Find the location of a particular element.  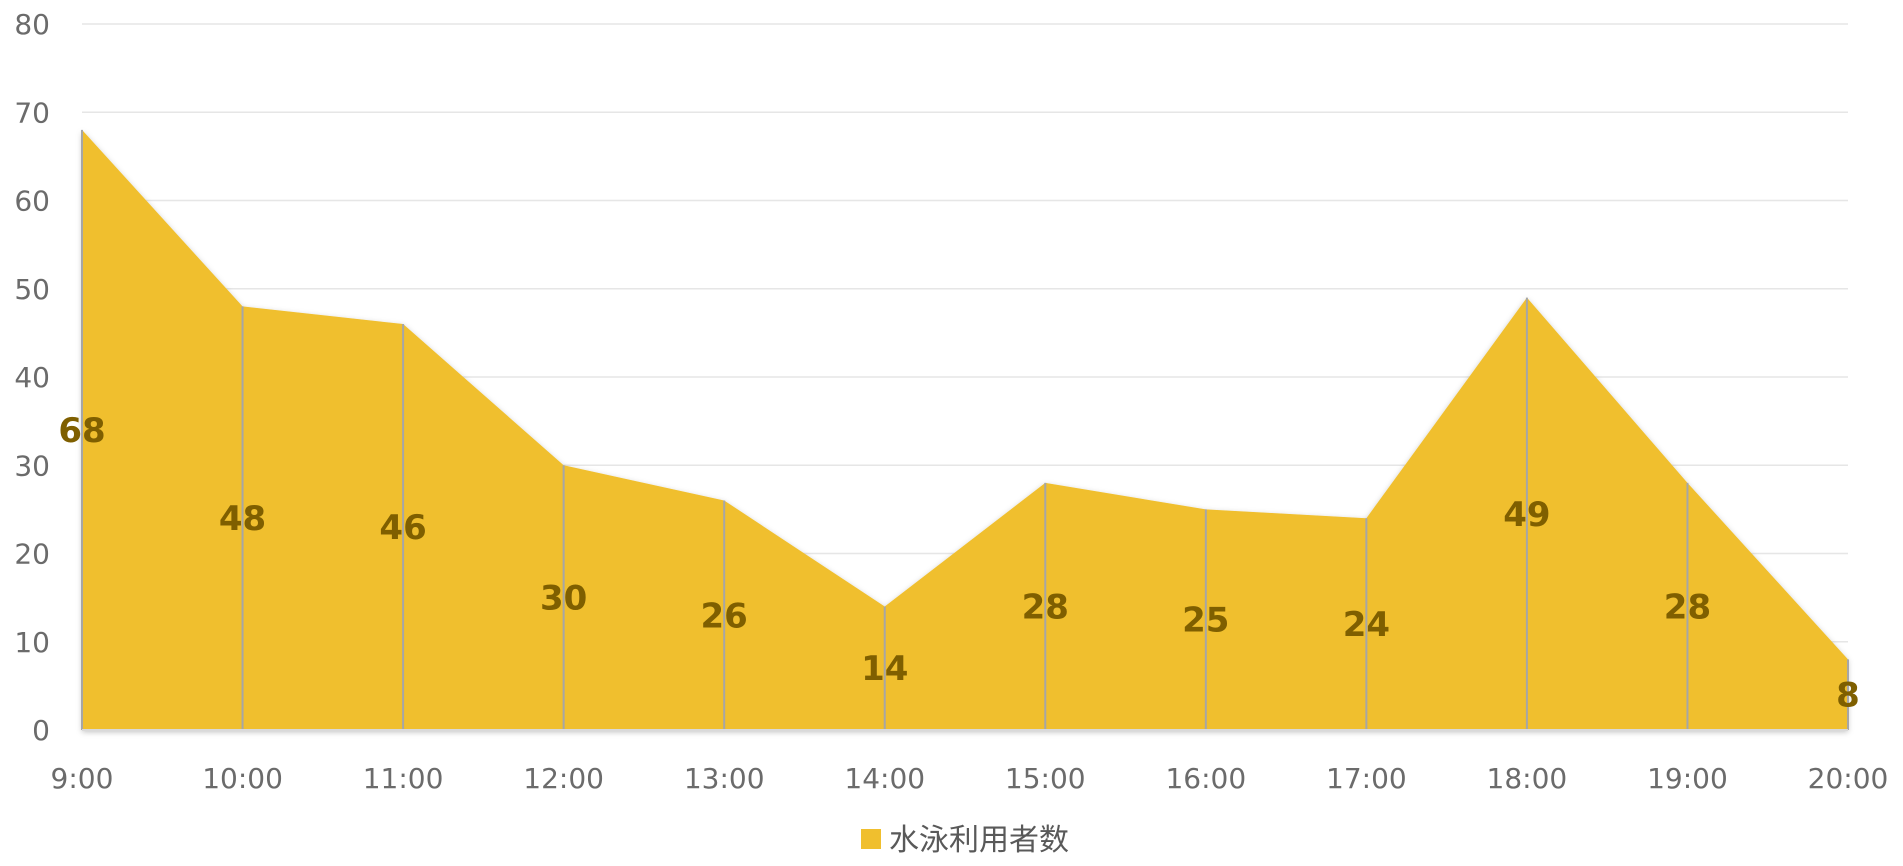

data-label: 48 is located at coordinates (242, 519).